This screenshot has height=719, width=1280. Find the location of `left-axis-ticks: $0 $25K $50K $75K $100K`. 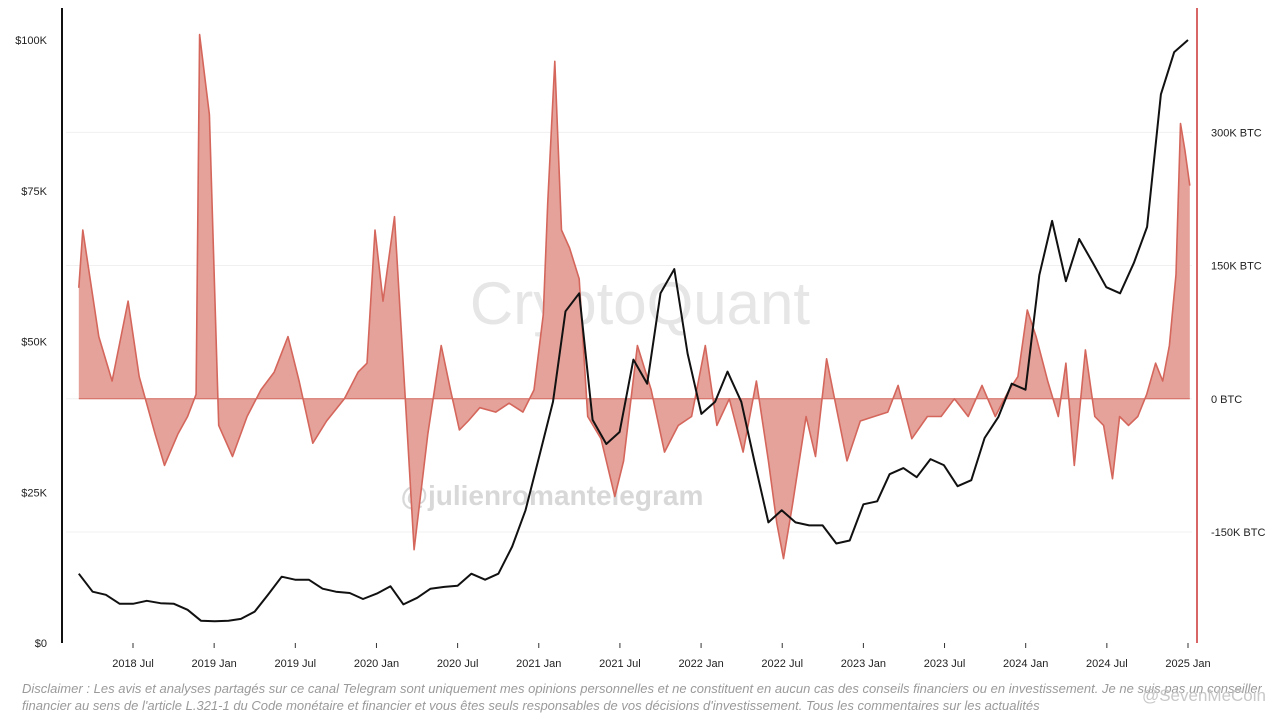

left-axis-ticks: $0 $25K $50K $75K $100K is located at coordinates (31, 342).